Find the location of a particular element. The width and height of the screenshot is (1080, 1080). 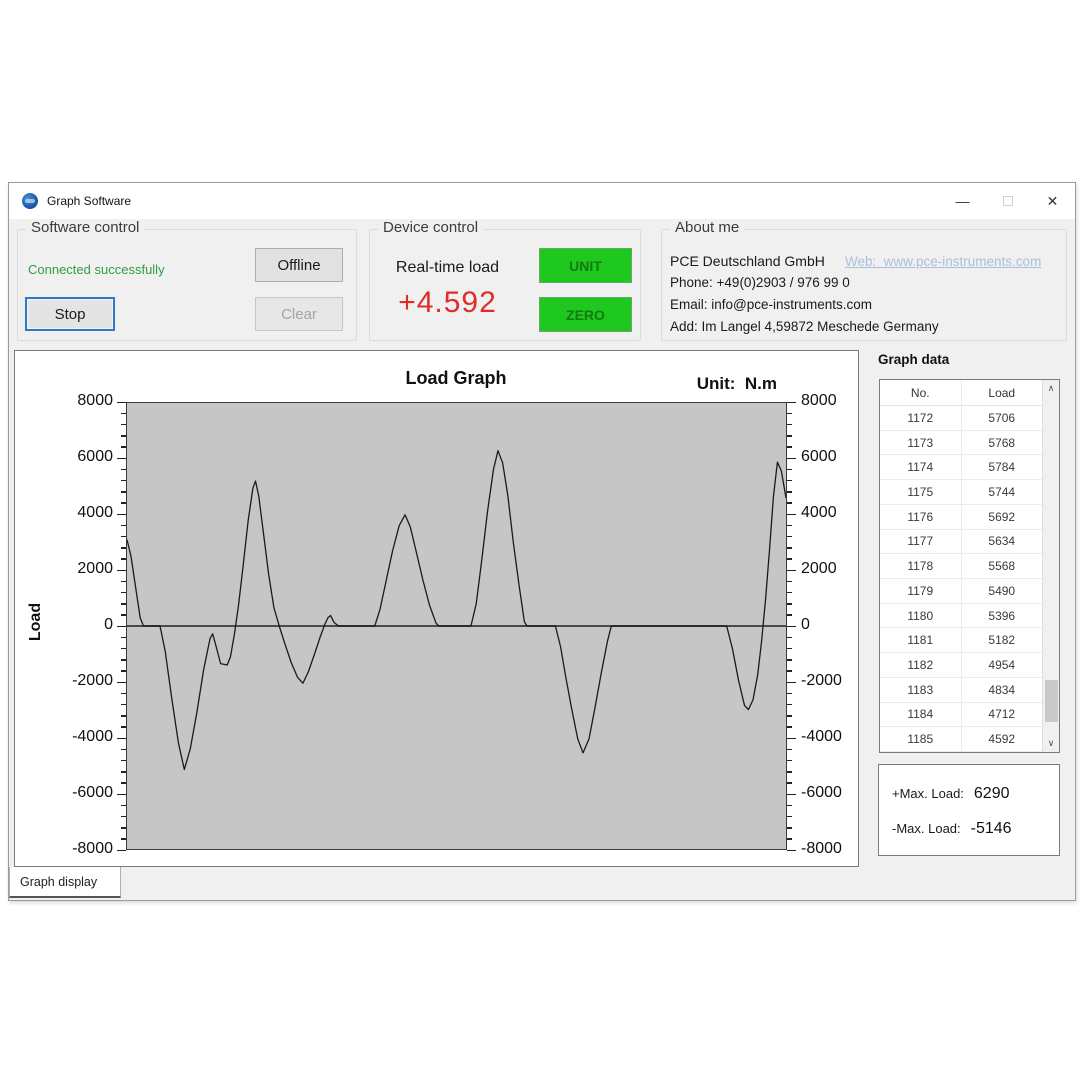

maximize-button is located at coordinates (1007, 201).